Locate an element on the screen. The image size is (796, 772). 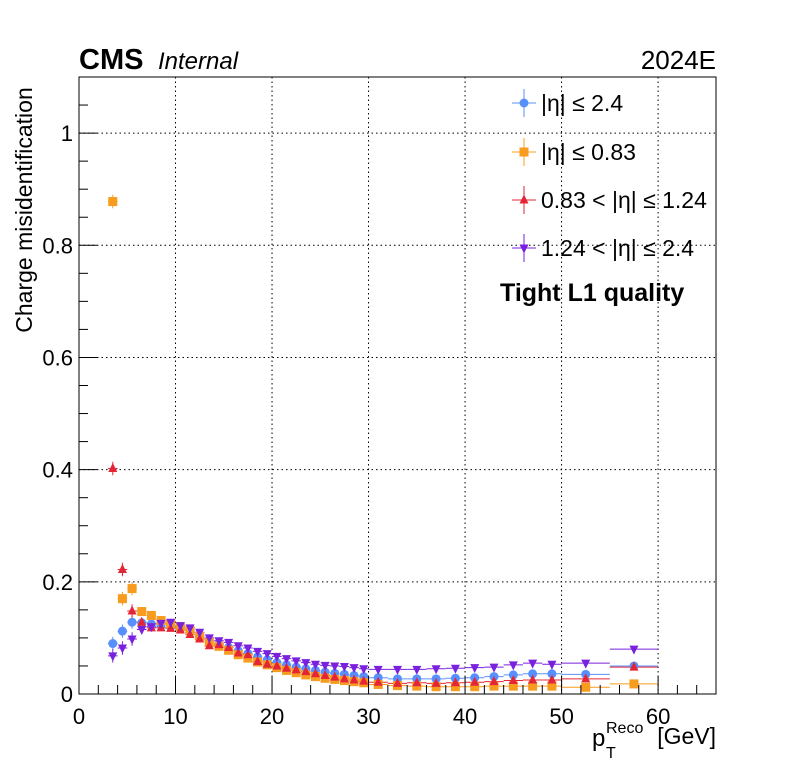
x-tick-label: 50 is located at coordinates (561, 716).